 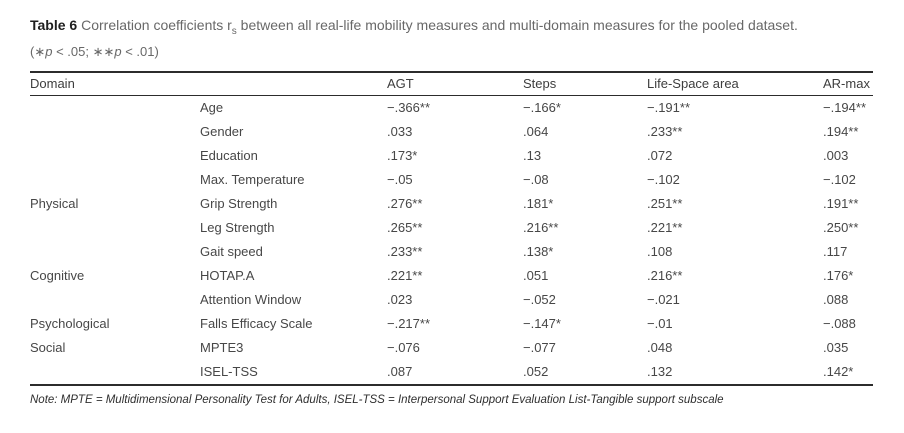 What do you see at coordinates (229, 156) in the screenshot?
I see `cell-measure: Education` at bounding box center [229, 156].